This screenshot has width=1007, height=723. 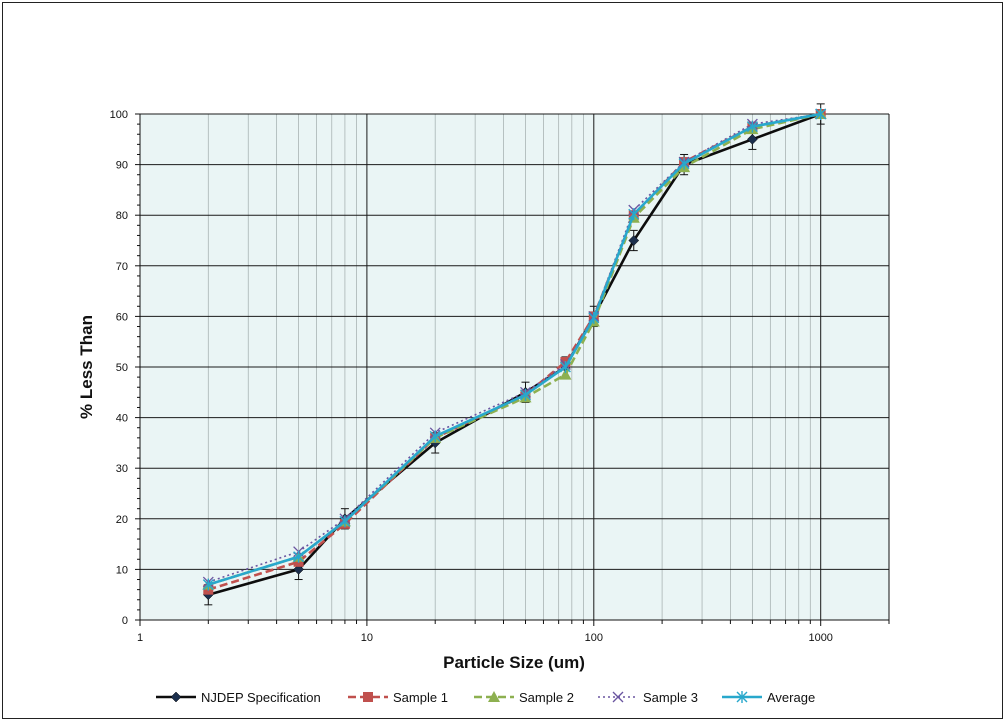 I want to click on y-tick-label: 100, so click(x=119, y=115).